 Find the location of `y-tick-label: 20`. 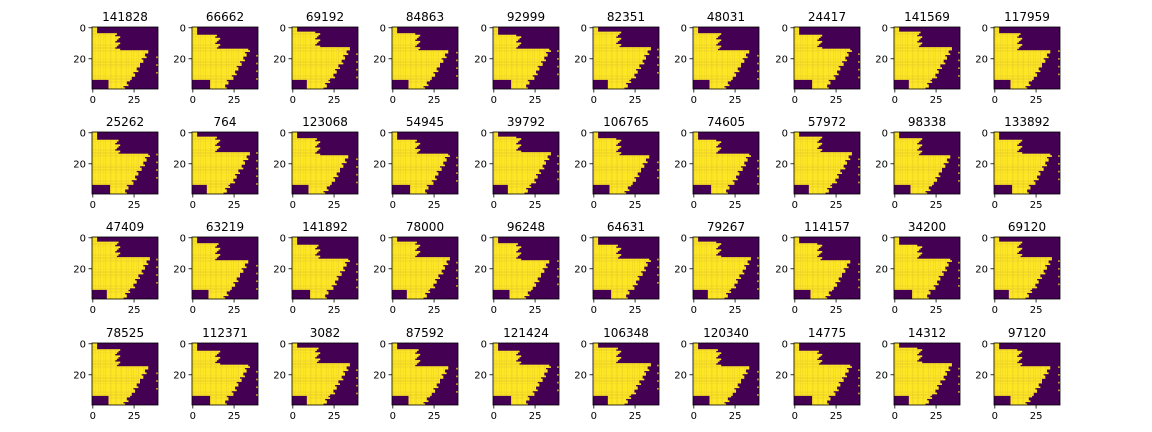

y-tick-label: 20 is located at coordinates (480, 59).